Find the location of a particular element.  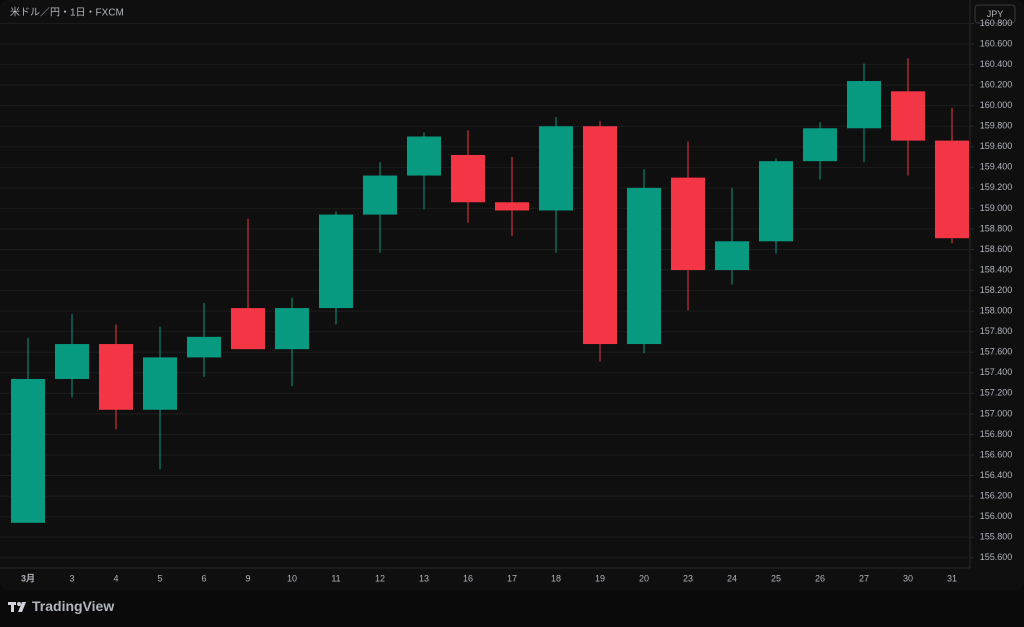

currency-button is located at coordinates (995, 14).